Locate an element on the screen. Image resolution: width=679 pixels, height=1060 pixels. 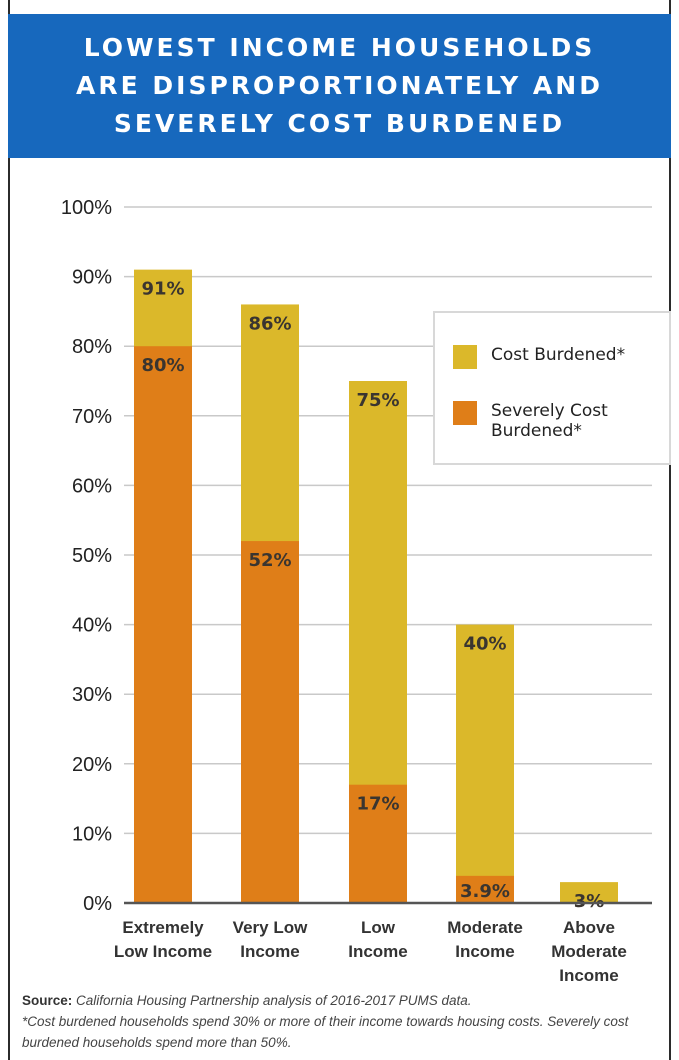
legend-label-cost-burdened: Cost Burdened* is located at coordinates (558, 355).